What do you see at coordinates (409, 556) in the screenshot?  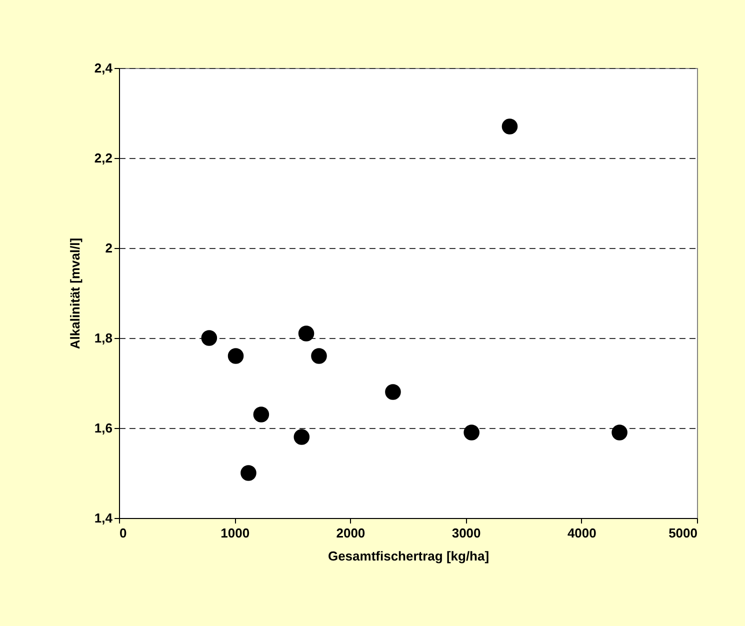 I see `x-axis-title: Gesamtfischertrag [kg/ha]` at bounding box center [409, 556].